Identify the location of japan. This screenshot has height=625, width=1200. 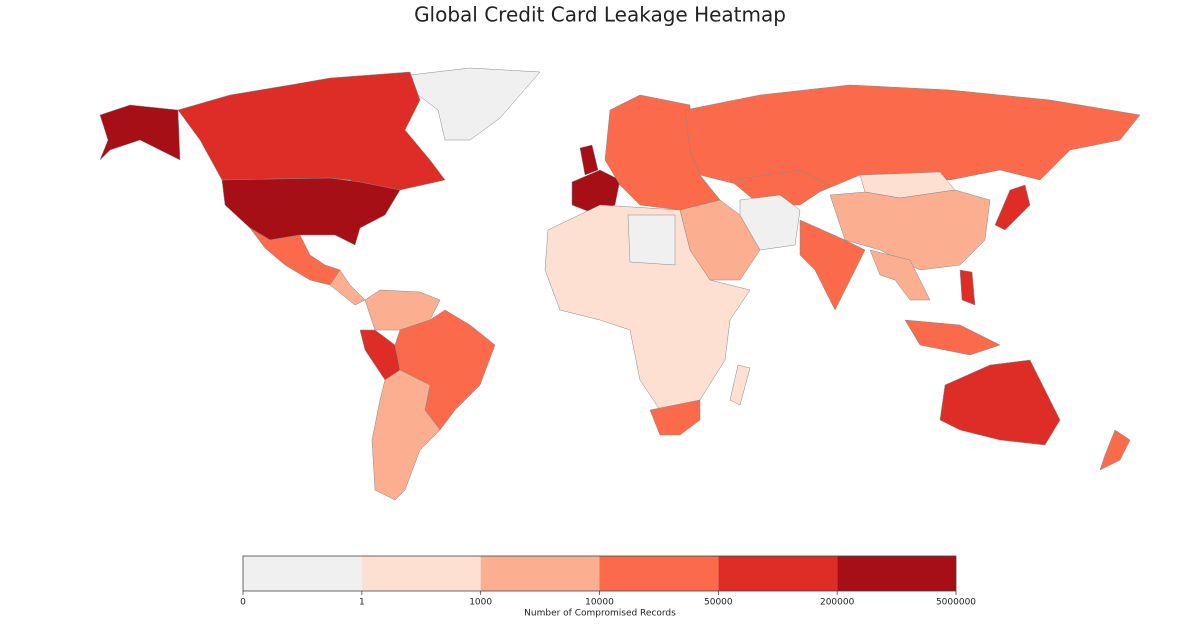
(1012, 207).